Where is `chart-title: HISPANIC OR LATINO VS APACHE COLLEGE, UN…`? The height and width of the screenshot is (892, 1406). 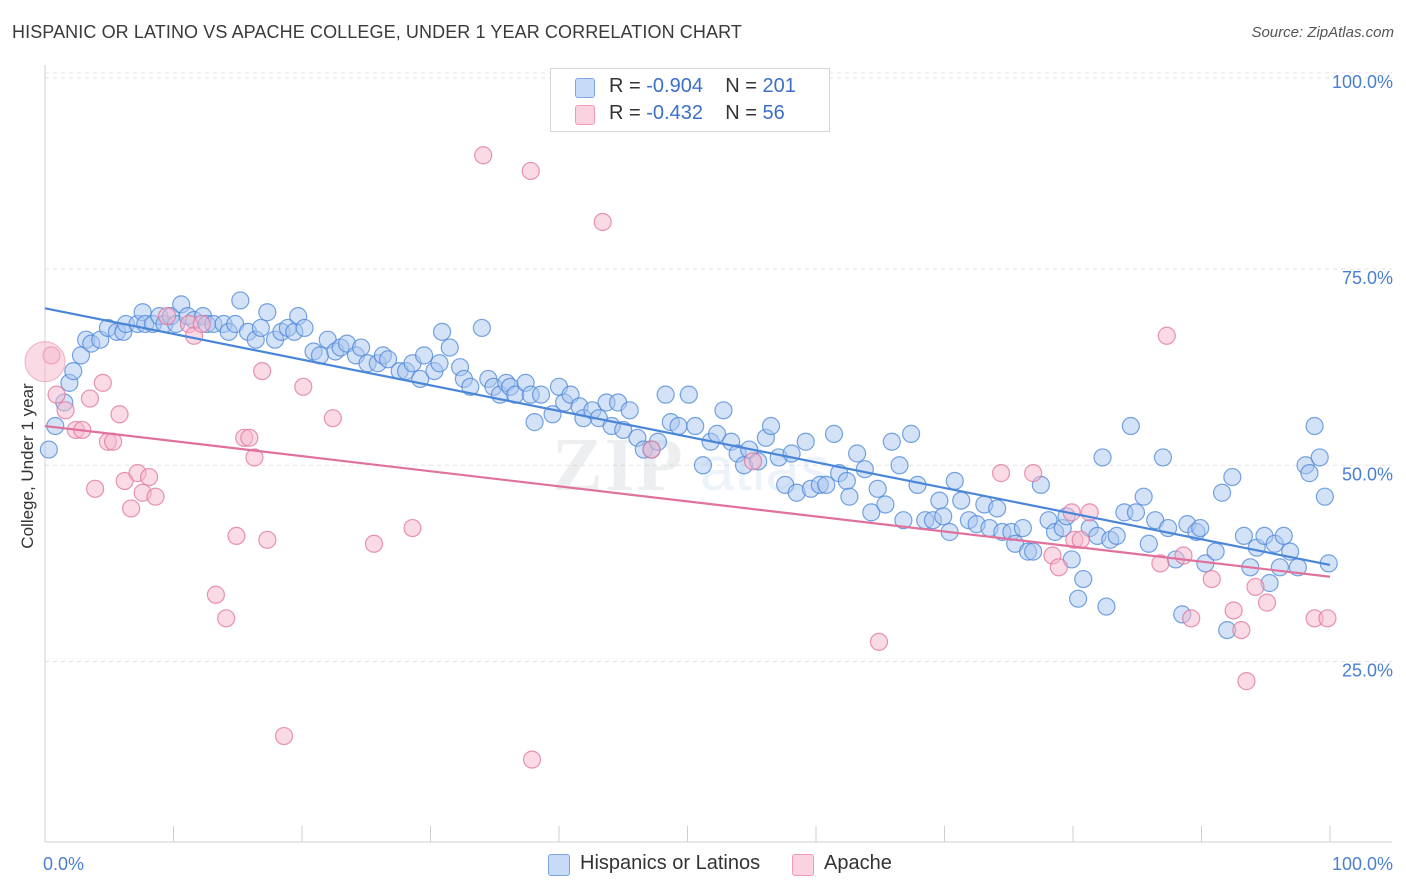 chart-title: HISPANIC OR LATINO VS APACHE COLLEGE, UN… is located at coordinates (377, 32).